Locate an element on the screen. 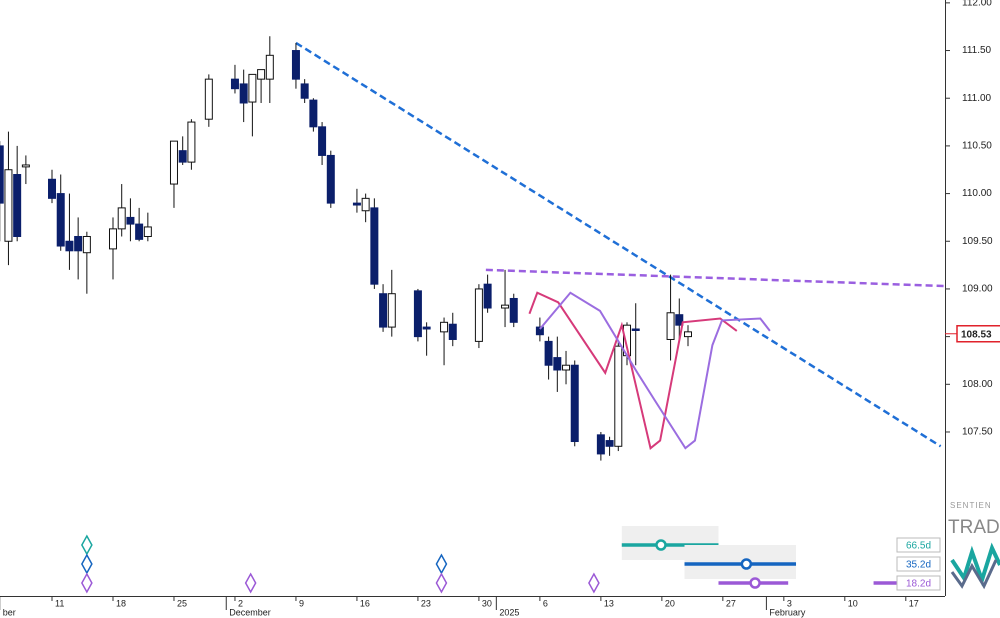 This screenshot has height=618, width=1000. x-tick-label: 6 is located at coordinates (545, 603).